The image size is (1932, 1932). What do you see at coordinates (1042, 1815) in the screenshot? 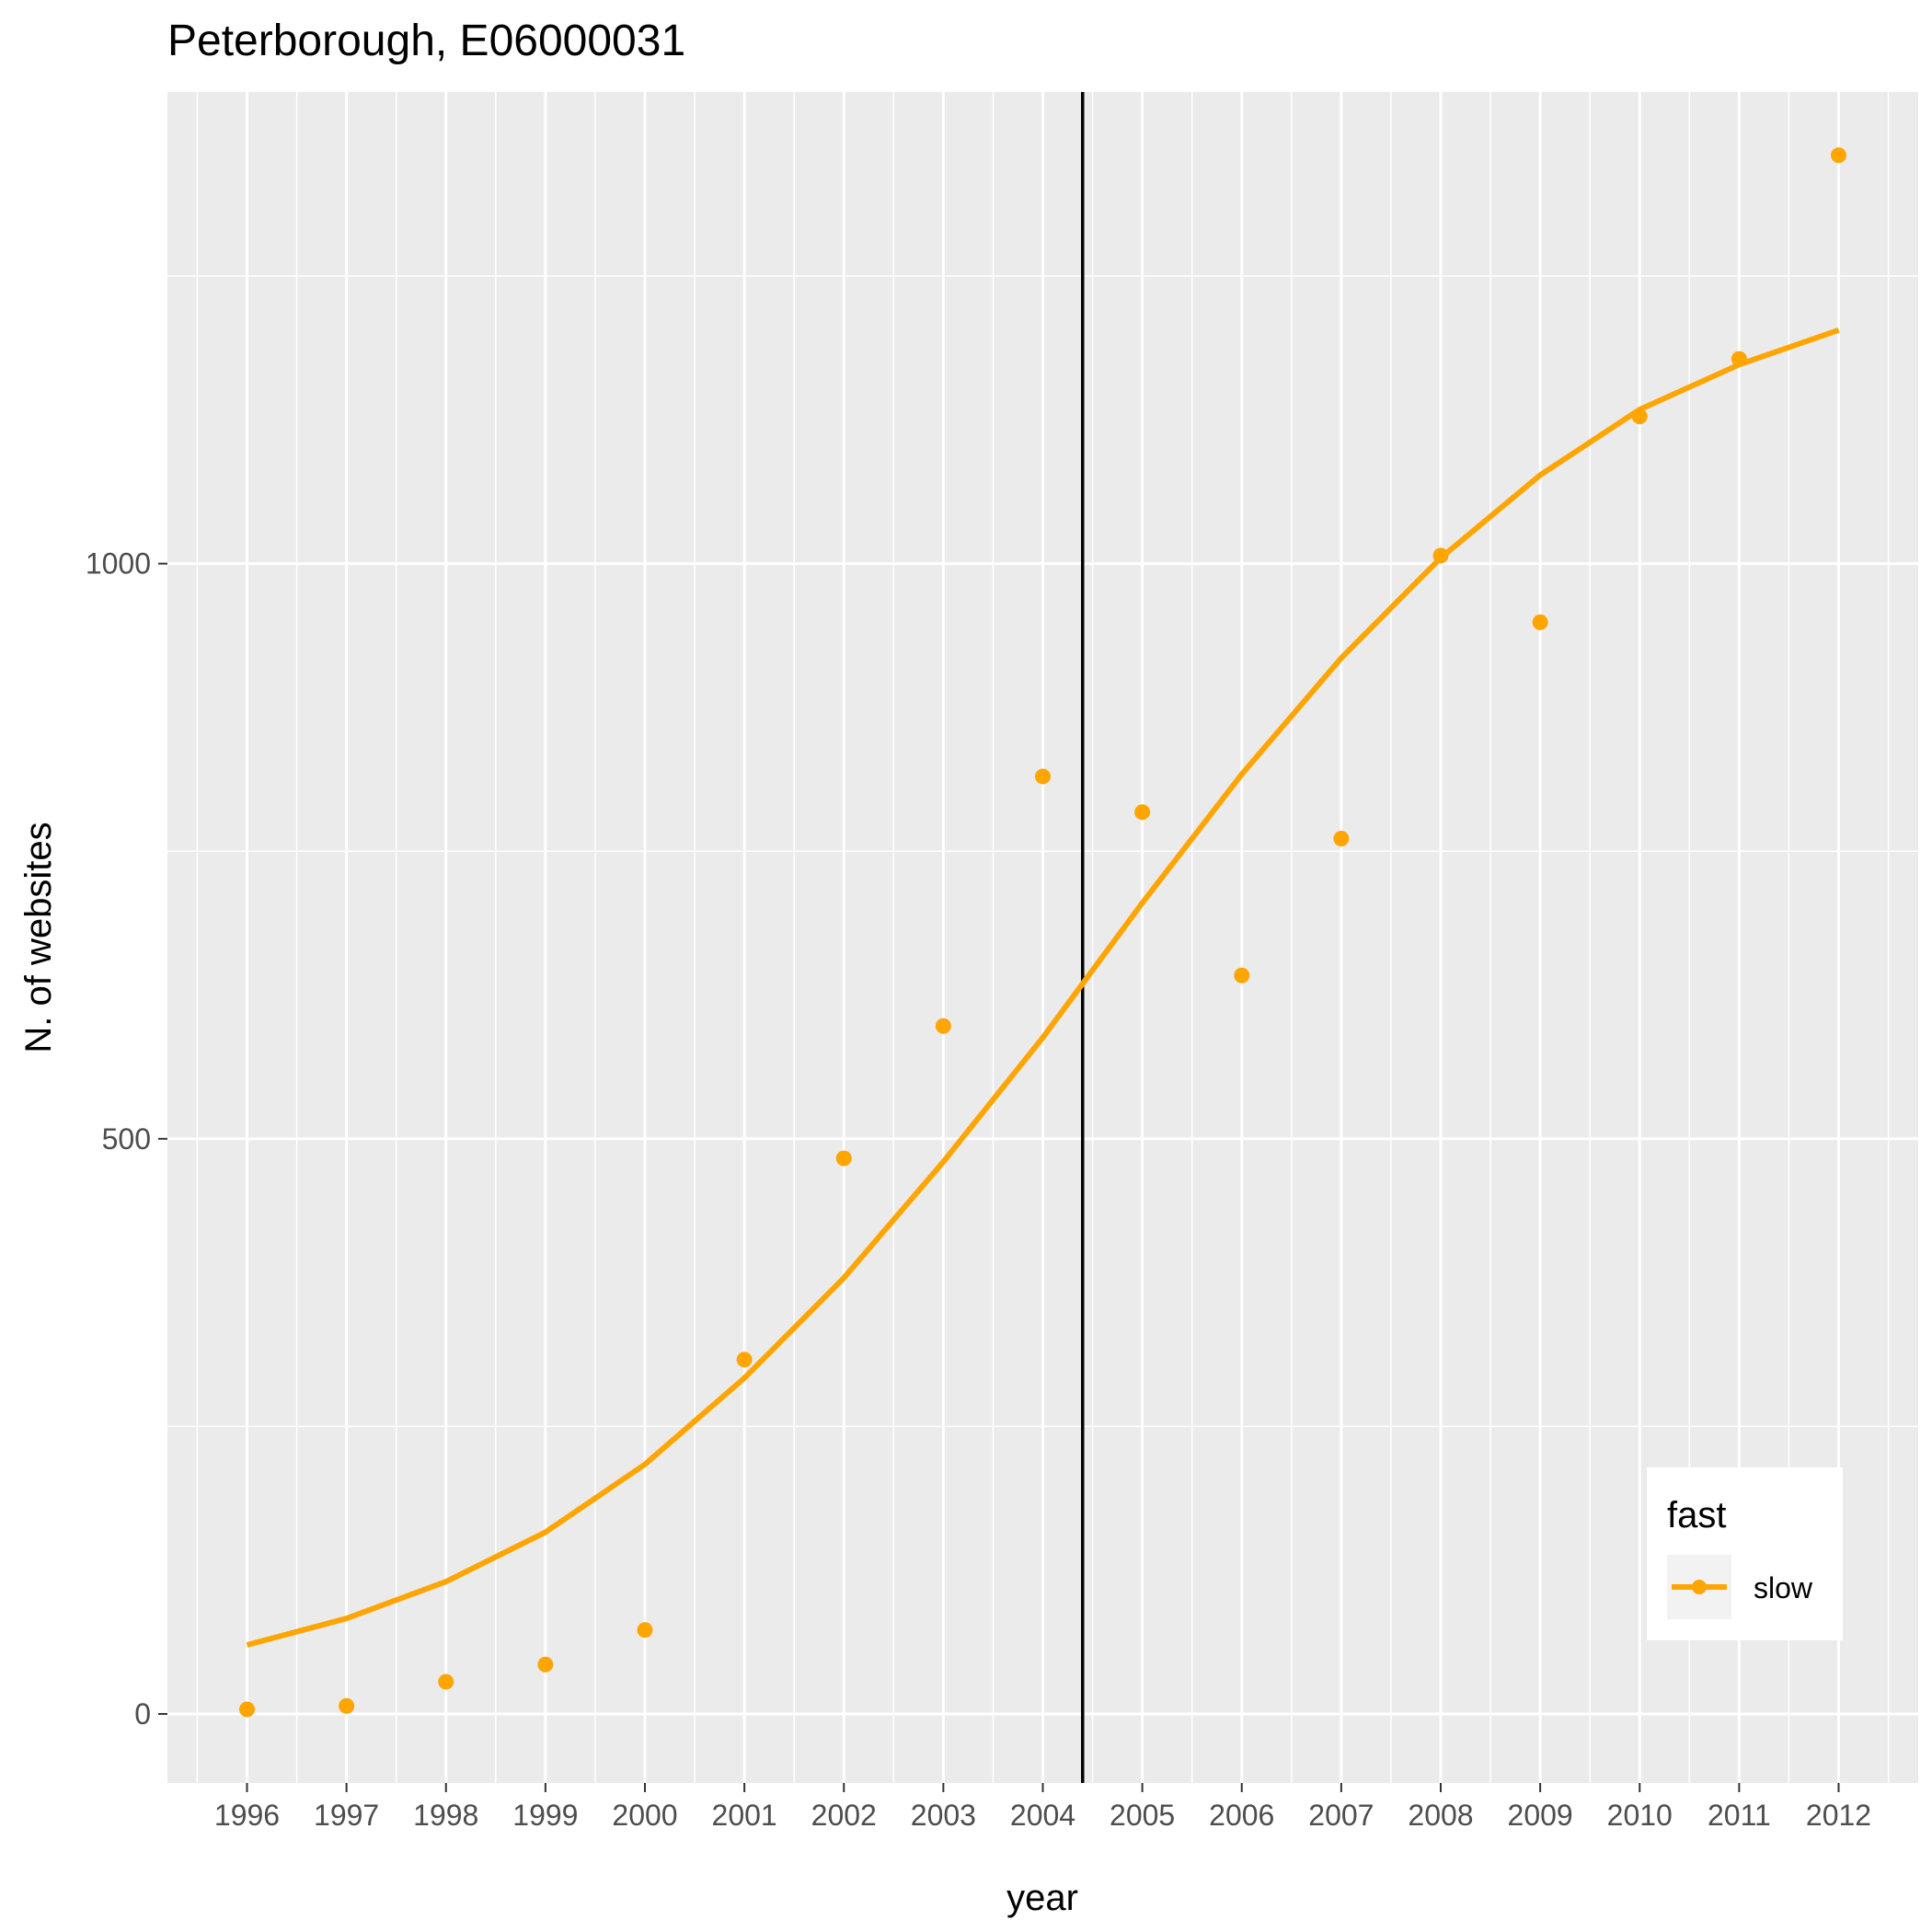
I see `x-tick-label: 2004` at bounding box center [1042, 1815].